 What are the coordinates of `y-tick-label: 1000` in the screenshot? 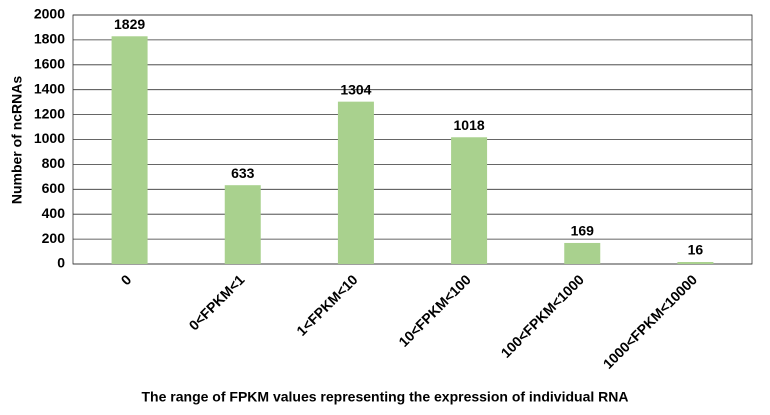 It's located at (49, 138).